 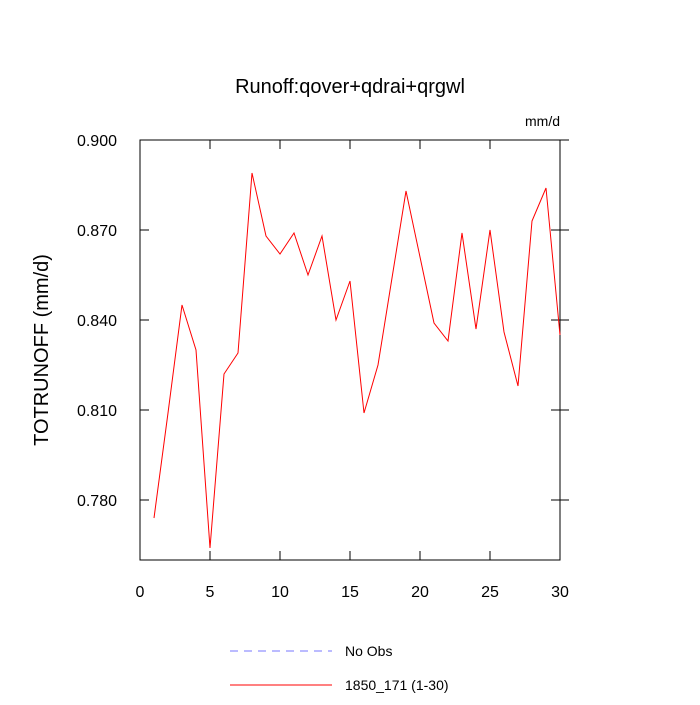 What do you see at coordinates (542, 121) in the screenshot?
I see `units-label: mm/d` at bounding box center [542, 121].